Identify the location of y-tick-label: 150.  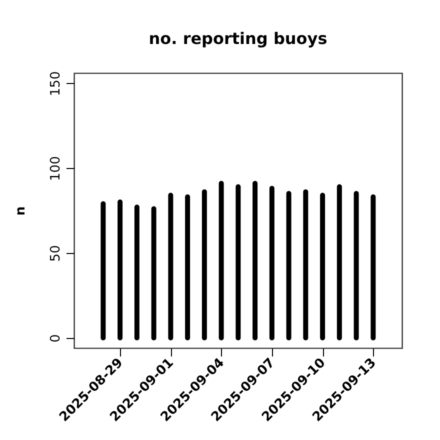
(56, 83).